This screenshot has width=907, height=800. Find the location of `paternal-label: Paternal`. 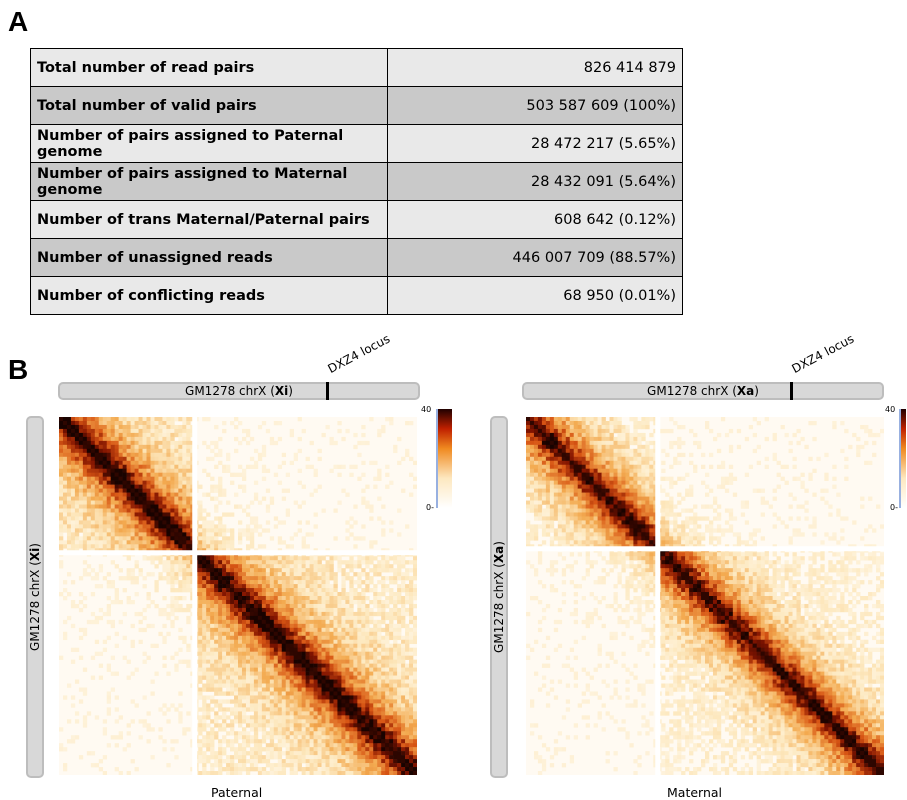

paternal-label: Paternal is located at coordinates (236, 792).